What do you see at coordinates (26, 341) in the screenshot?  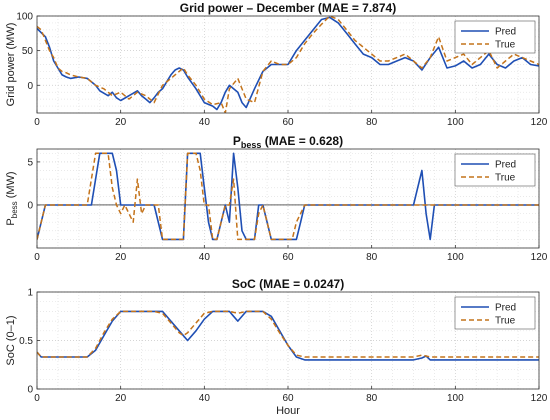 I see `y-tick-label: 0.5` at bounding box center [26, 341].